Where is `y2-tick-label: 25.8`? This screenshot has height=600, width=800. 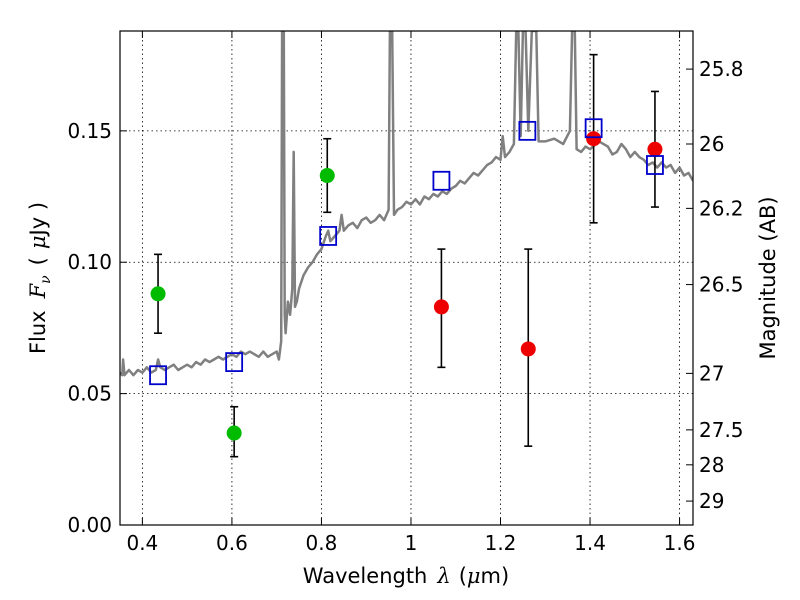 y2-tick-label: 25.8 is located at coordinates (721, 69).